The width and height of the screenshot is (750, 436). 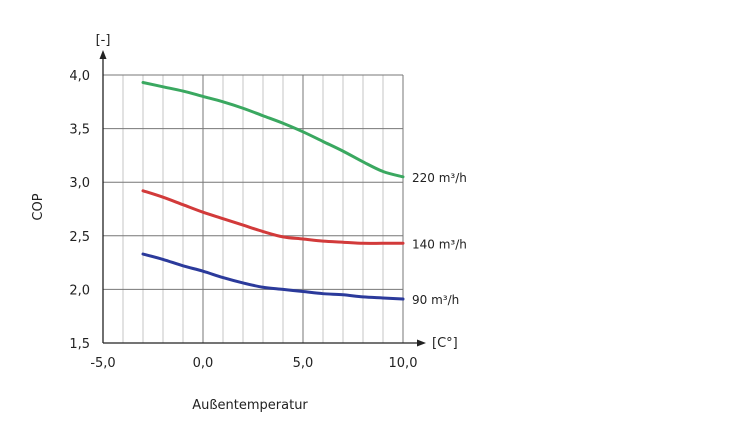 I want to click on x-tick-label: 5,0, so click(x=303, y=363).